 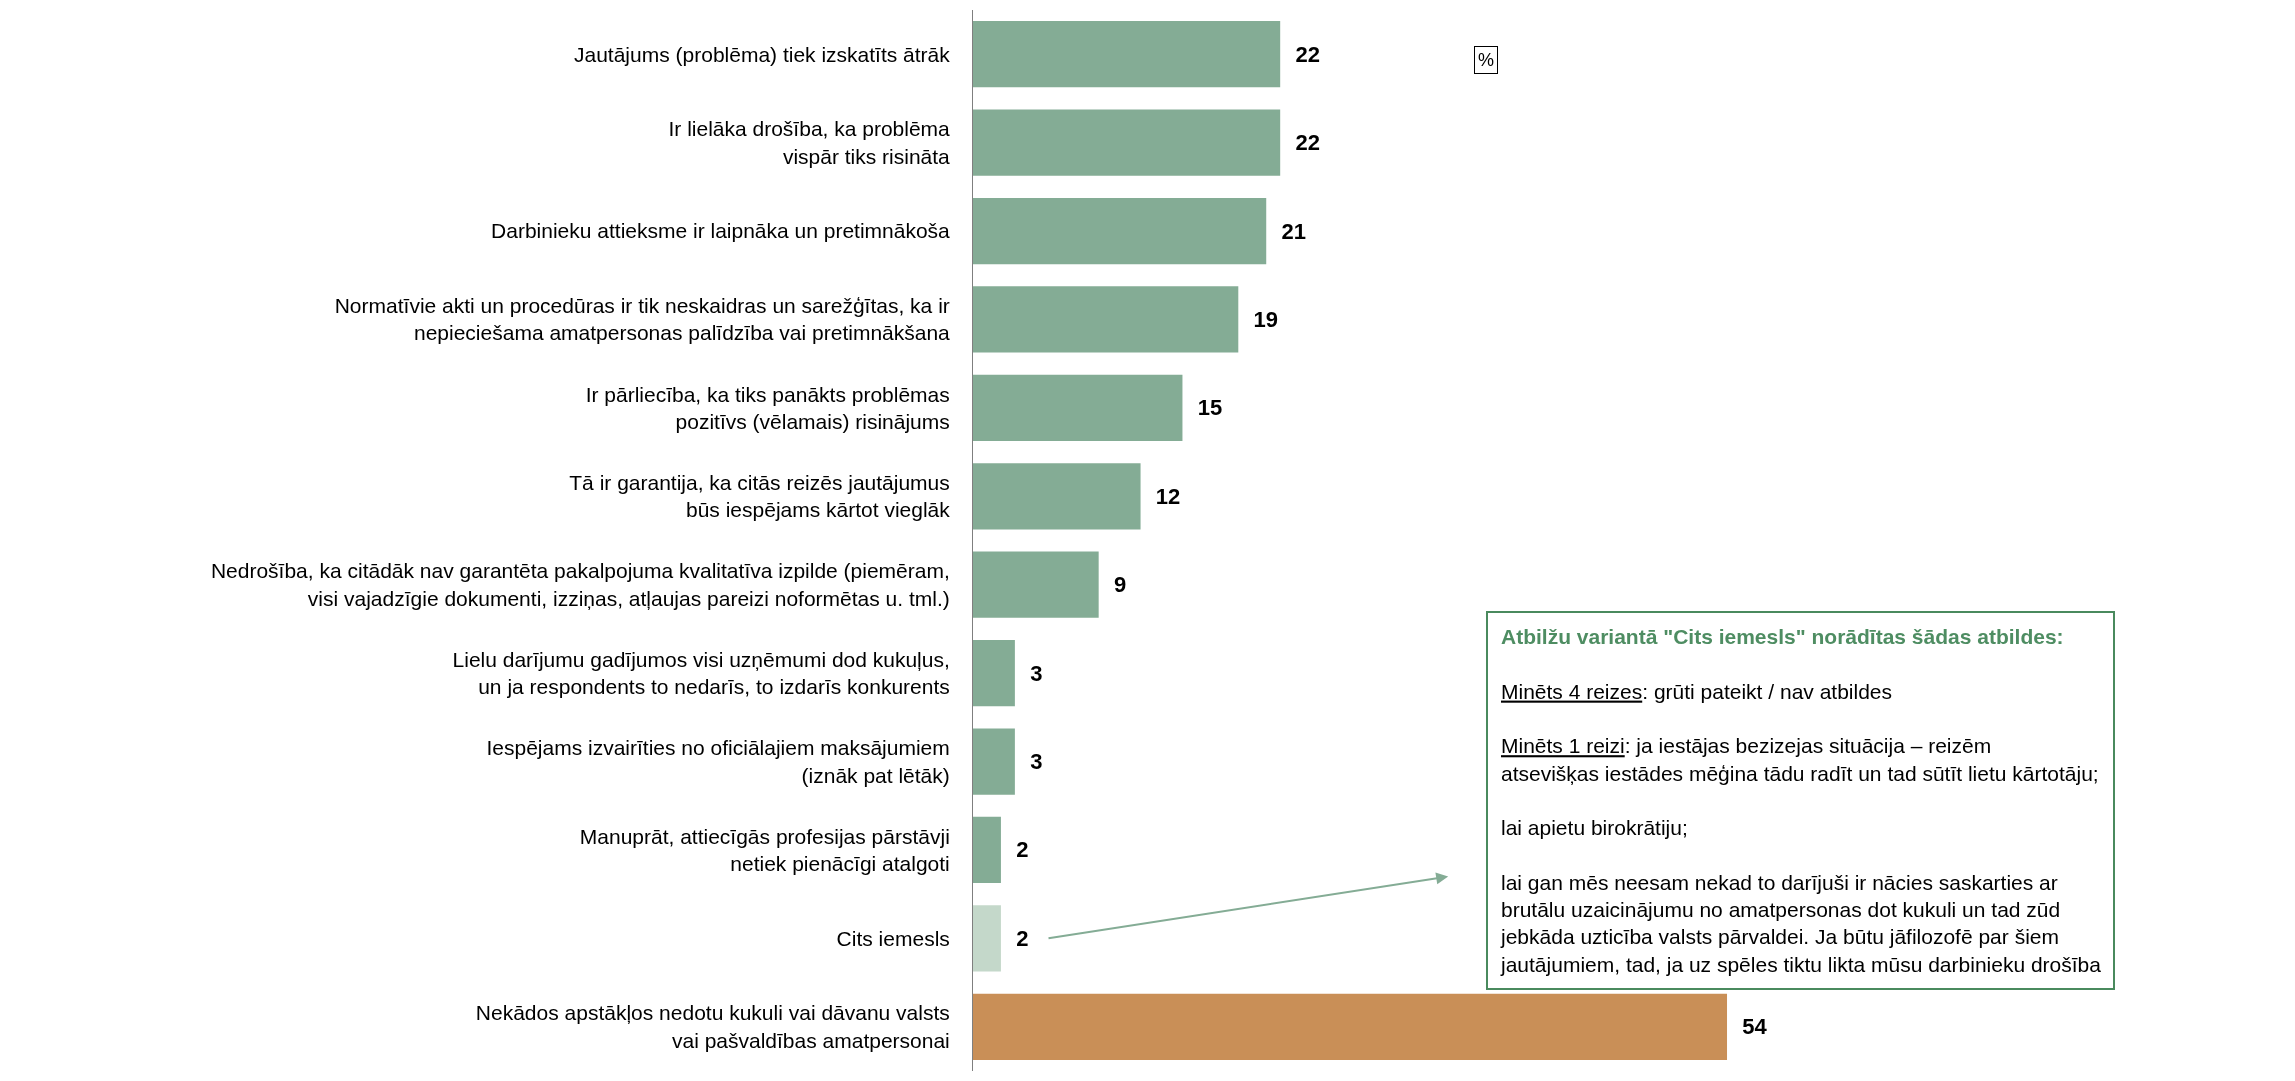 What do you see at coordinates (809, 142) in the screenshot?
I see `y-tick-label: Ir lielāka drošība, ka problēma vispār tiks risināta` at bounding box center [809, 142].